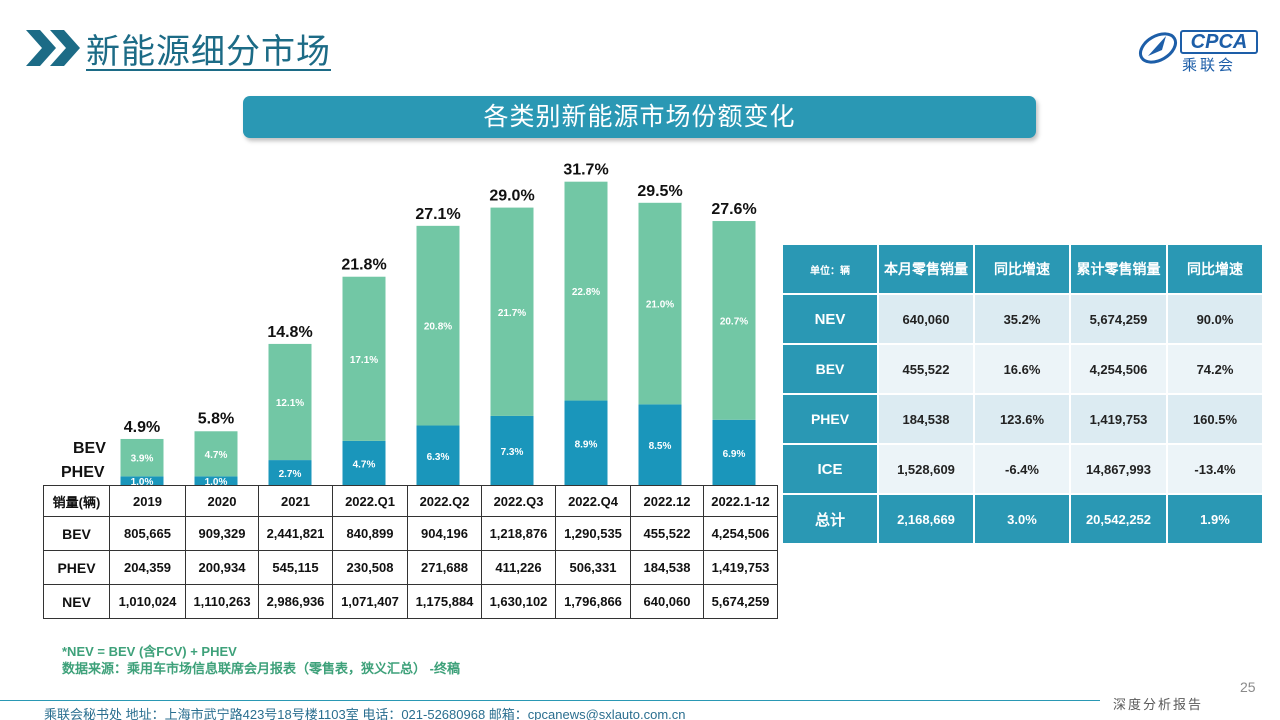 The image size is (1280, 720). Describe the element at coordinates (667, 567) in the screenshot. I see `table-cell: 184,538` at that location.